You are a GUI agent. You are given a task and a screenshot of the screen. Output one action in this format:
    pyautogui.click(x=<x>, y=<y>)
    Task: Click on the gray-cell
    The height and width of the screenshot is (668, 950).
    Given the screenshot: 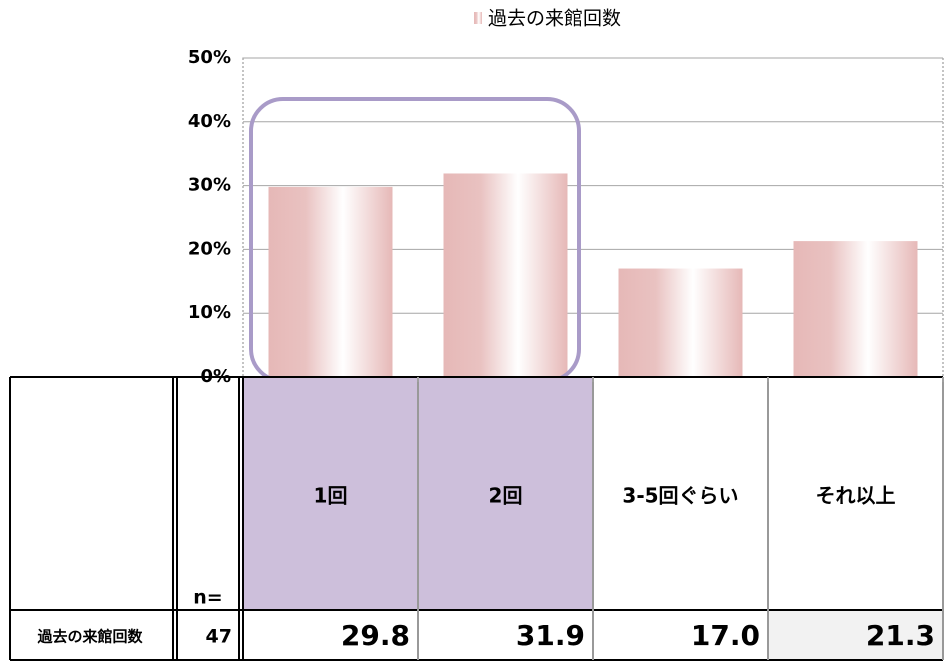 What is the action you would take?
    pyautogui.click(x=855, y=635)
    